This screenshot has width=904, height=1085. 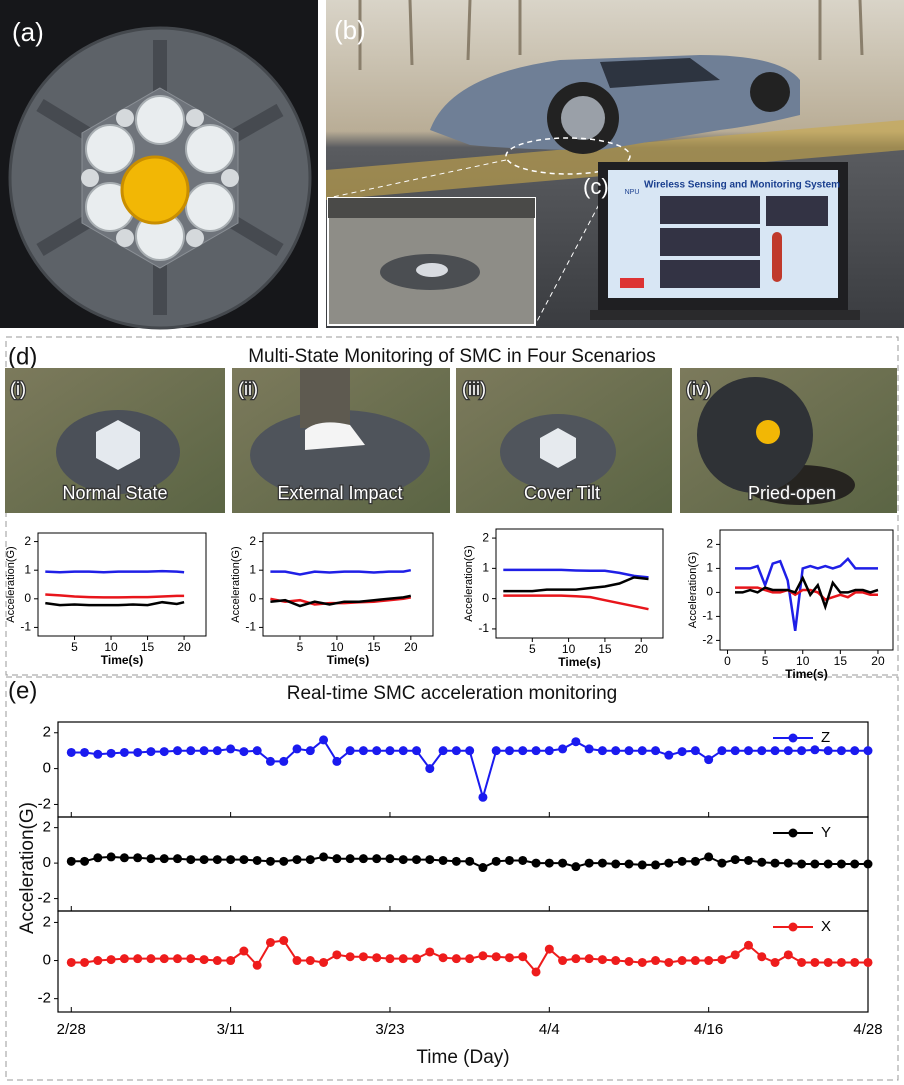 What do you see at coordinates (707, 640) in the screenshot?
I see `y-tick-label: -2` at bounding box center [707, 640].